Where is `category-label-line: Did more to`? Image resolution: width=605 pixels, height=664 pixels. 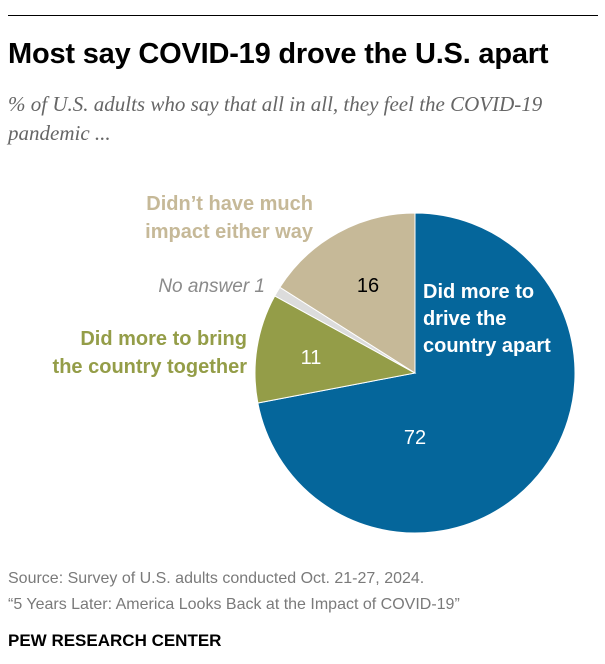 category-label-line: Did more to is located at coordinates (478, 292).